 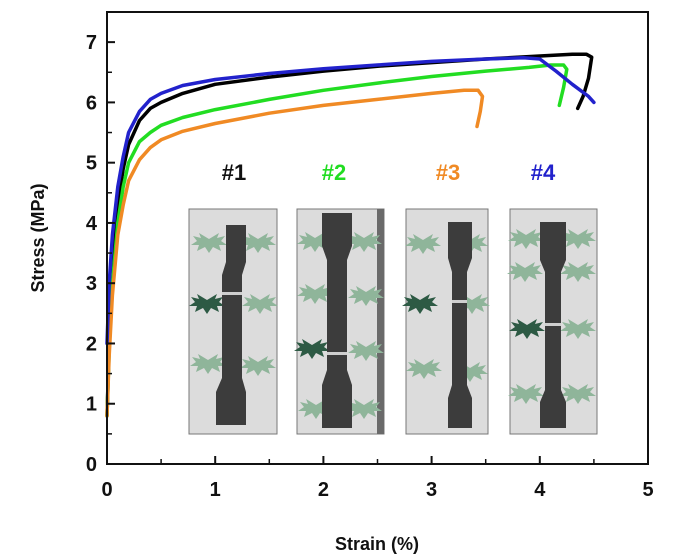 I want to click on x-tick-label: 1, so click(x=215, y=490).